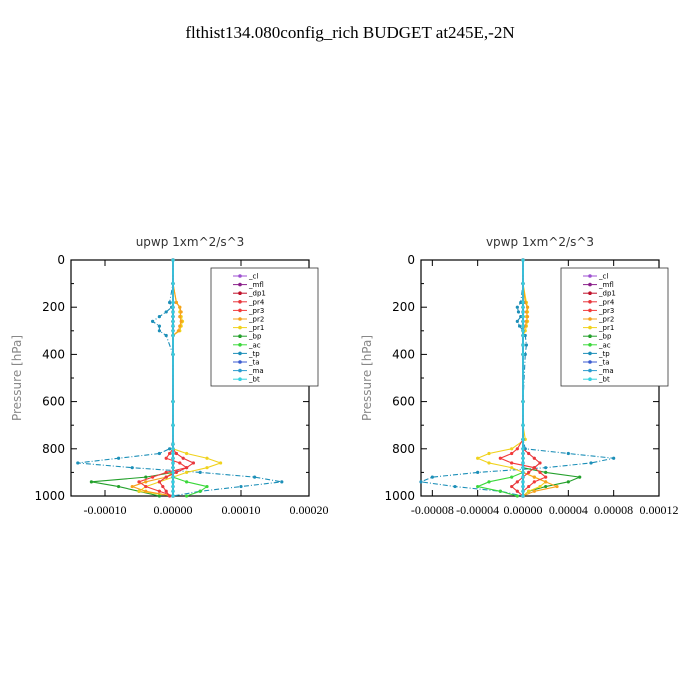 The image size is (700, 700). What do you see at coordinates (523, 510) in the screenshot?
I see `x-tick-label: 0.00000` at bounding box center [523, 510].